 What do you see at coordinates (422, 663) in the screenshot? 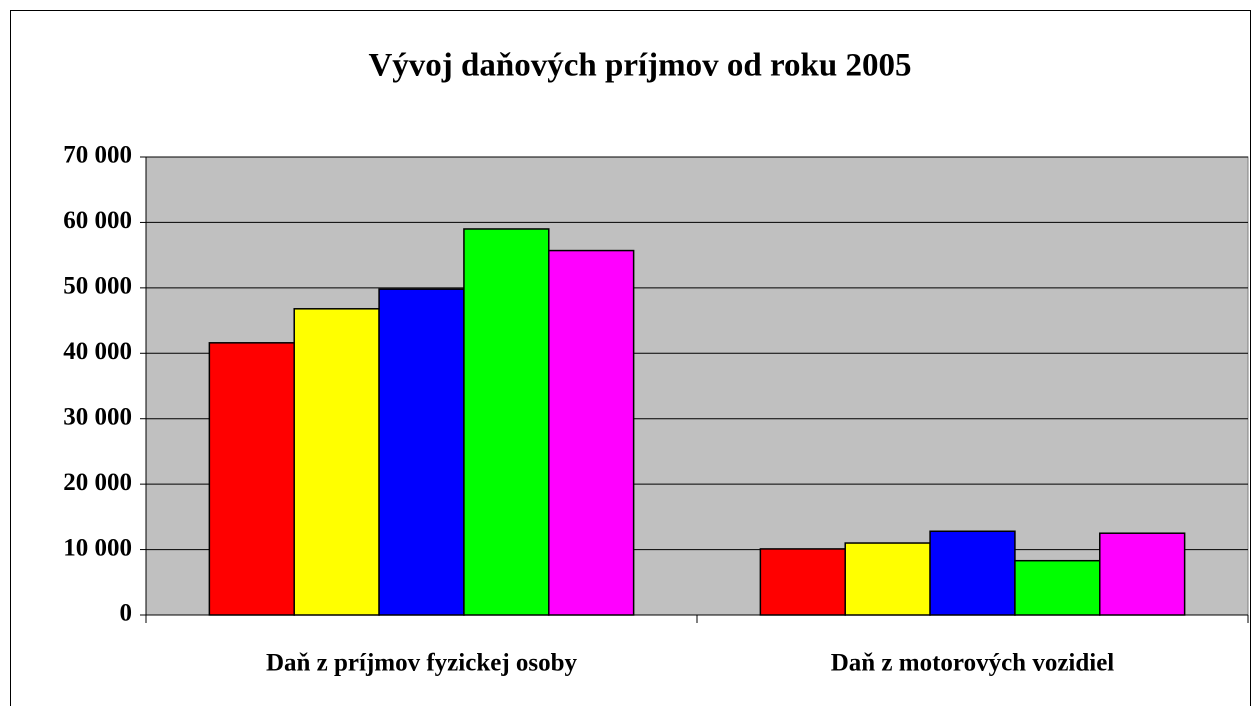
I see `x-tick-label: Daň z príjmov fyzickej osoby` at bounding box center [422, 663].